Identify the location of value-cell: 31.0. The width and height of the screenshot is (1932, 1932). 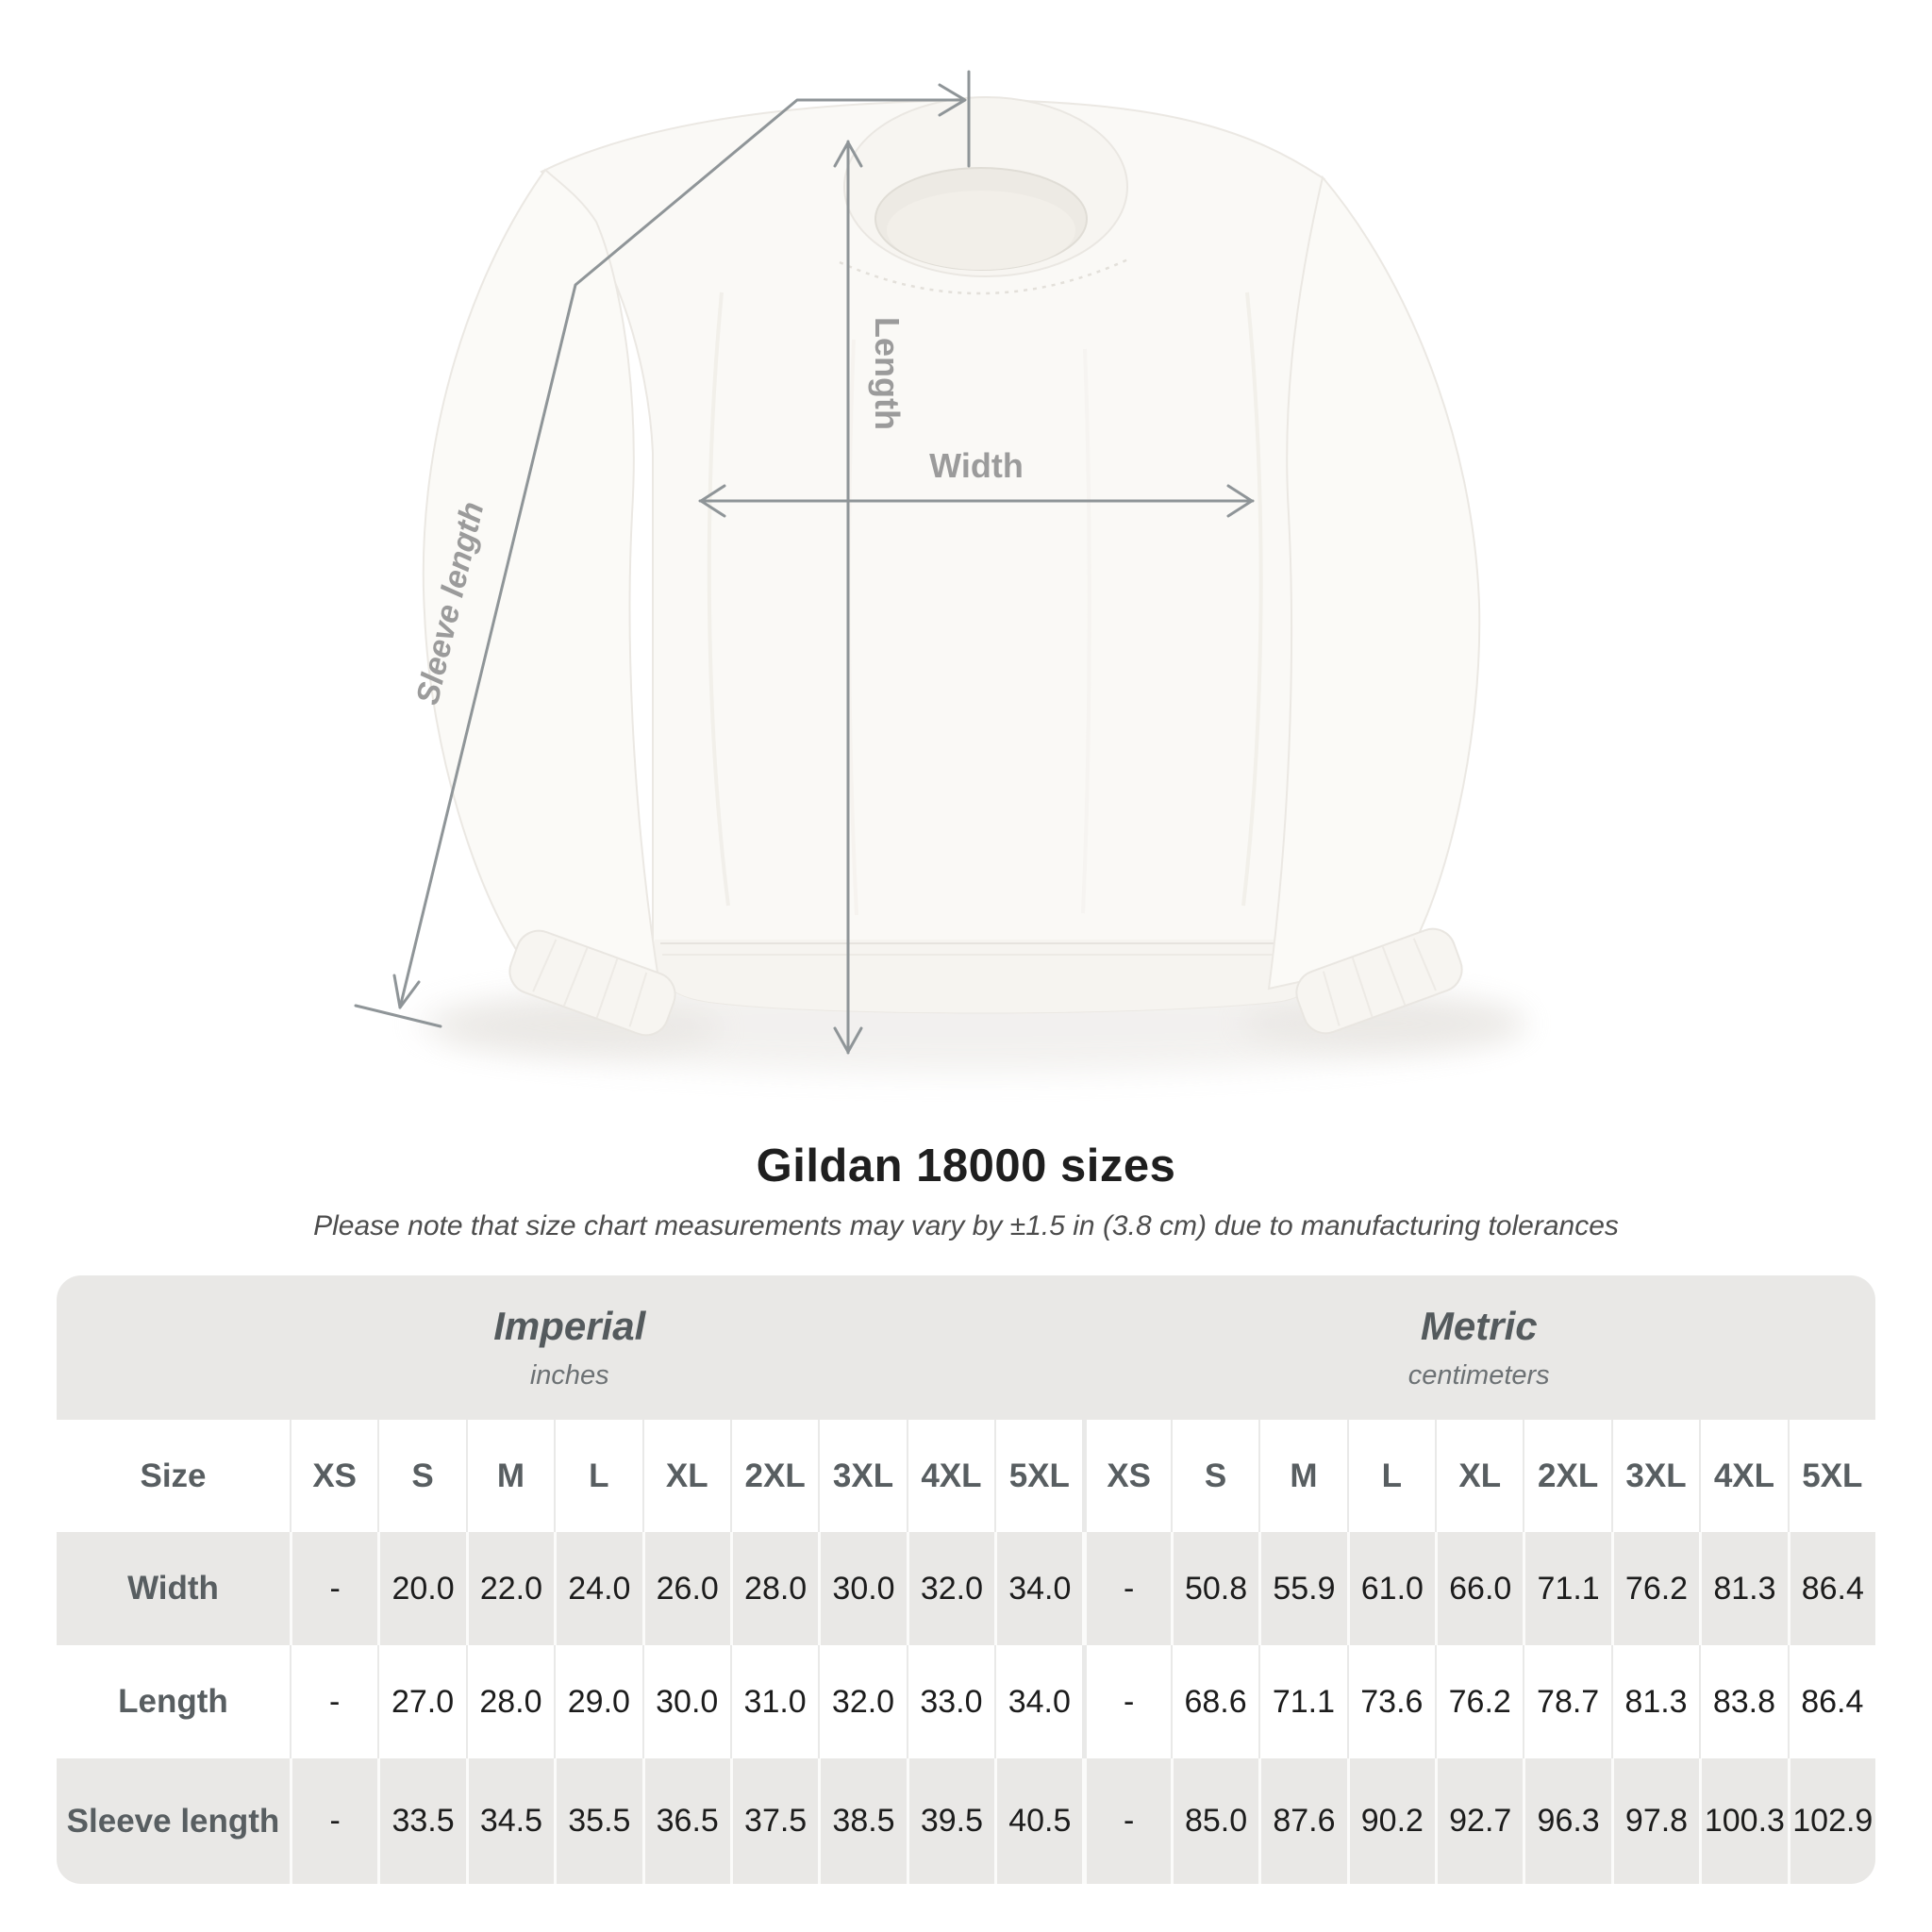
(773, 1701).